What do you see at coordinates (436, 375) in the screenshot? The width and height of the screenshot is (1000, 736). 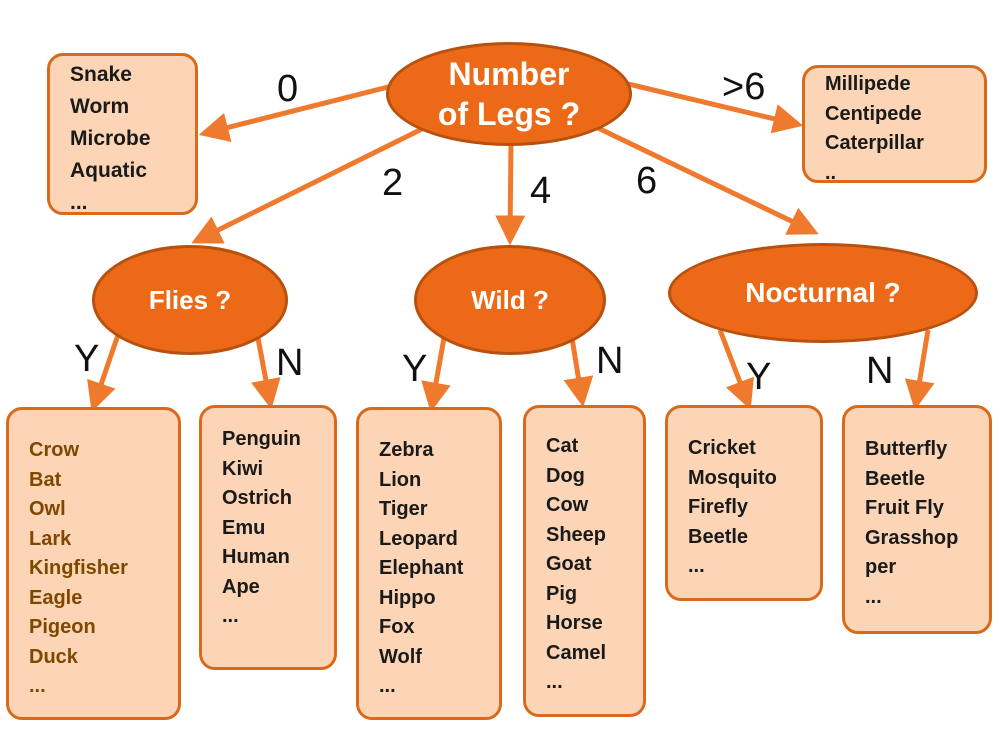 I see `arrow-wild-yes` at bounding box center [436, 375].